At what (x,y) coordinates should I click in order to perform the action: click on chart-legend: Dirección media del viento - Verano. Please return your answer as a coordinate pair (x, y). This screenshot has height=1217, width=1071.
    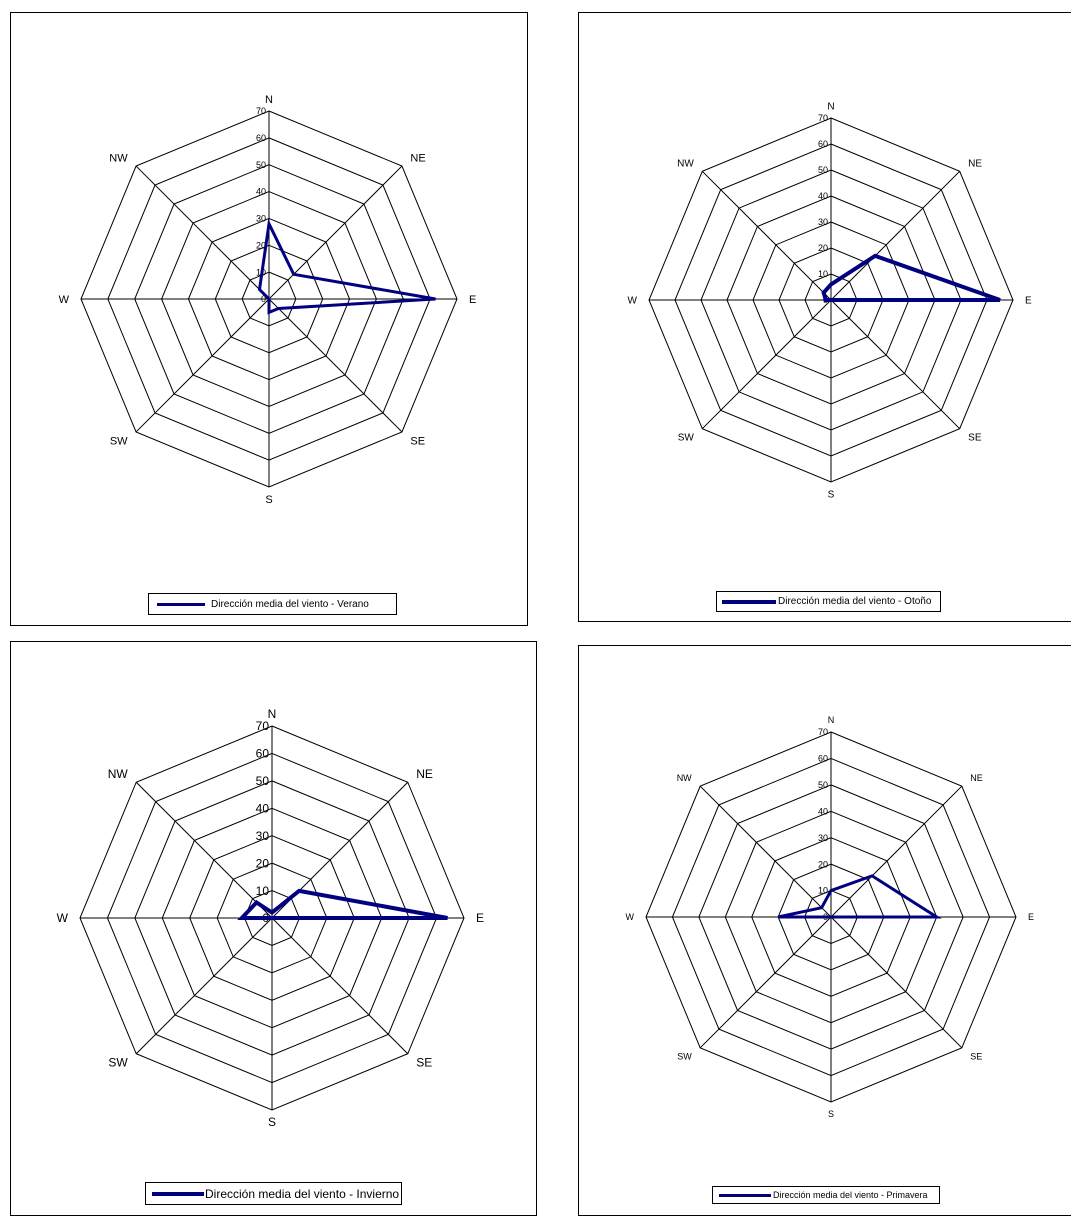
    Looking at the image, I should click on (272, 604).